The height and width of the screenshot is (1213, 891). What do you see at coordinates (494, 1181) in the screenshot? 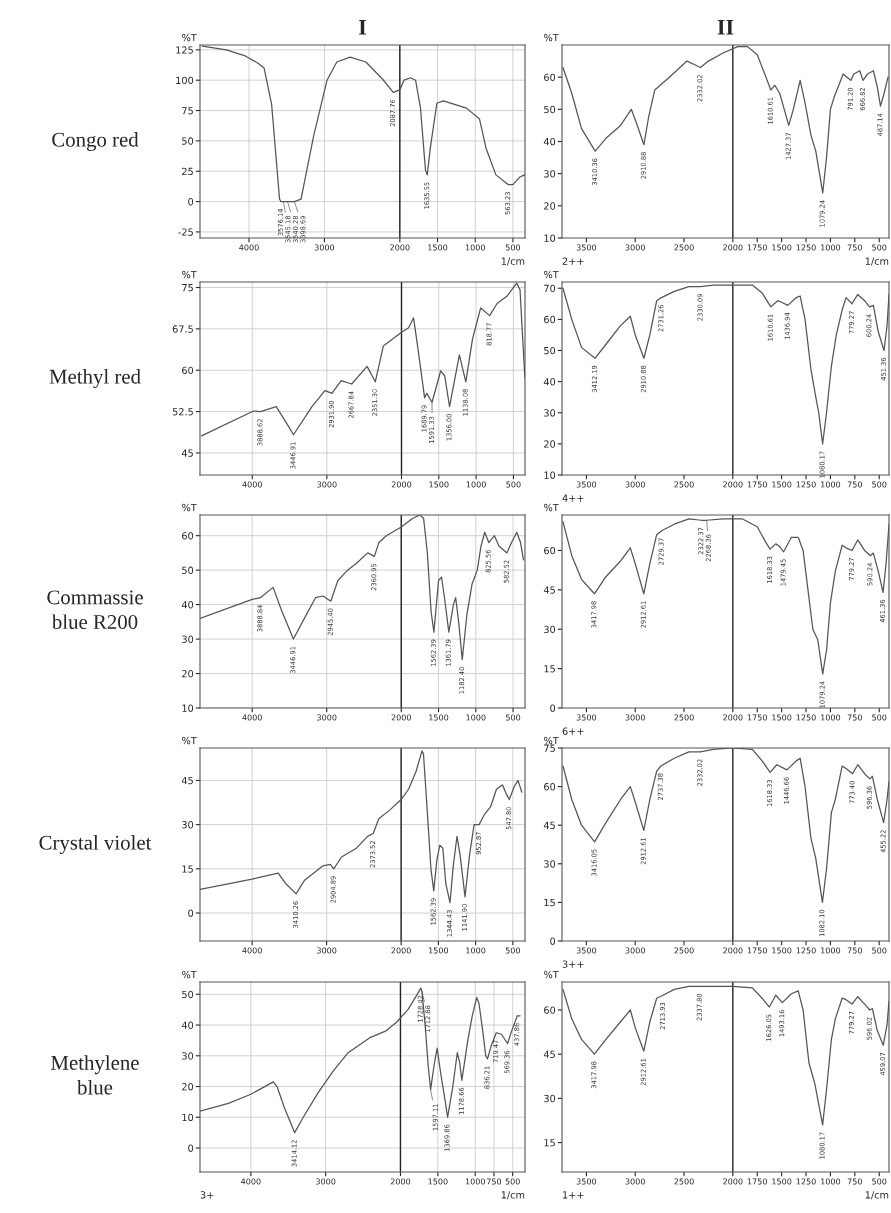
I see `x-tick-label: 750` at bounding box center [494, 1181].